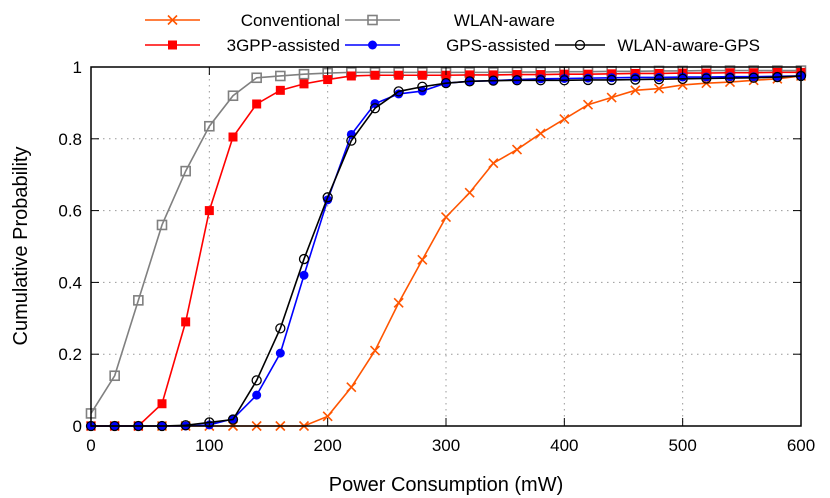 Image resolution: width=830 pixels, height=498 pixels. What do you see at coordinates (70, 211) in the screenshot?
I see `y-tick-label: 0.6` at bounding box center [70, 211].